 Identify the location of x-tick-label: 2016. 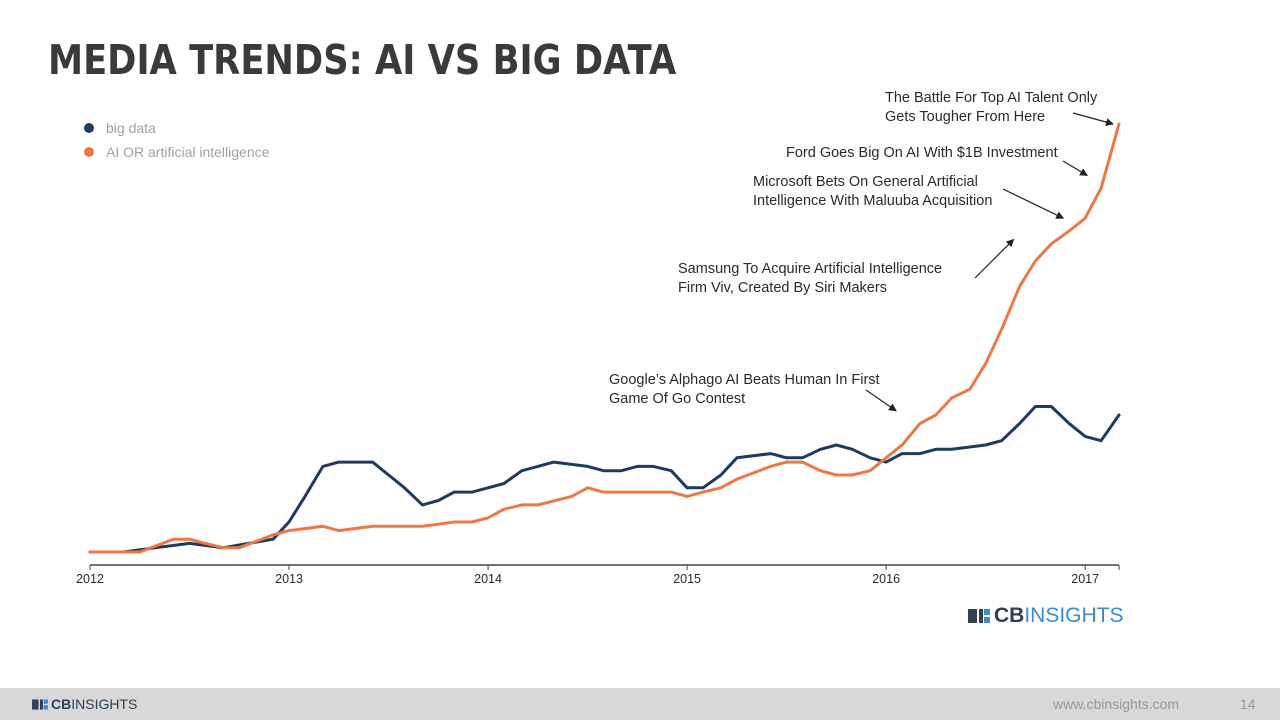
(886, 579).